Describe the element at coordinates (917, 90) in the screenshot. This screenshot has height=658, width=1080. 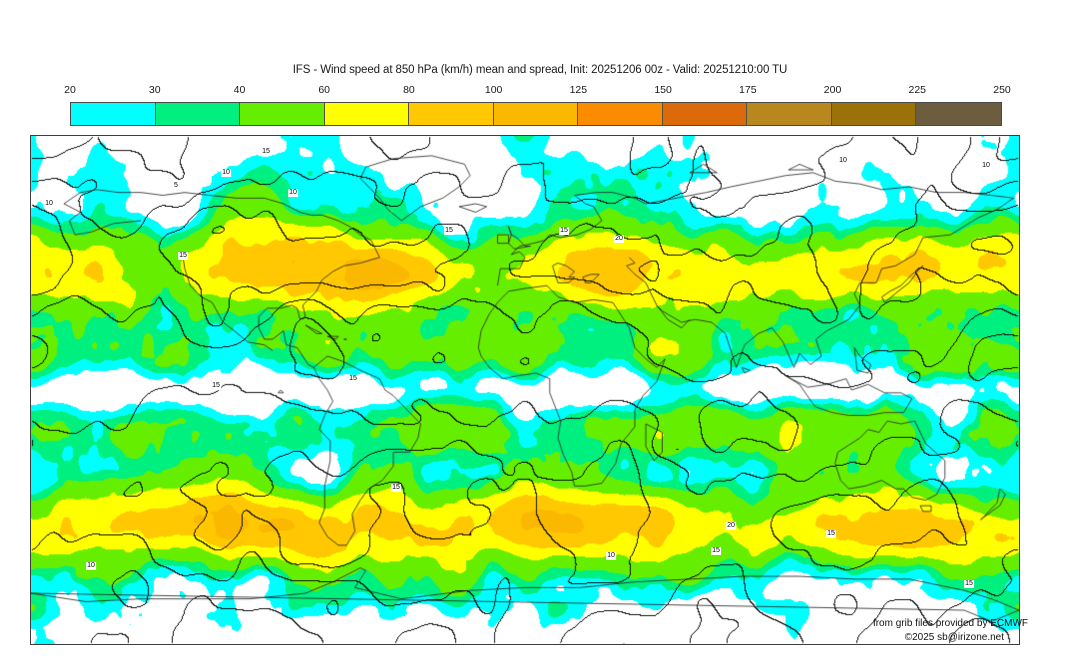
I see `colorbar-tick-label: 225` at that location.